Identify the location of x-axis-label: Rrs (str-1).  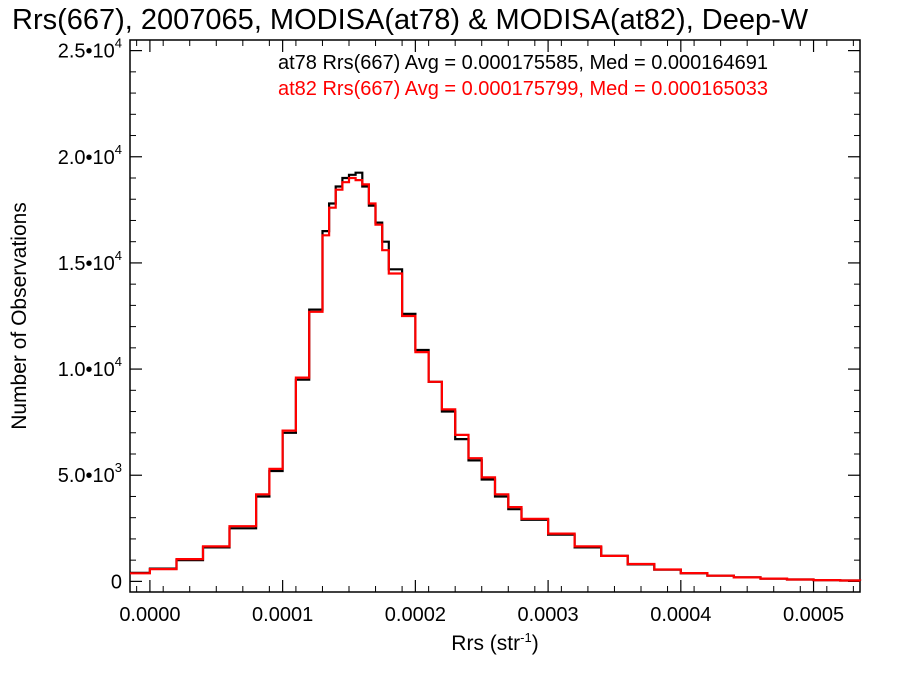
(494, 642).